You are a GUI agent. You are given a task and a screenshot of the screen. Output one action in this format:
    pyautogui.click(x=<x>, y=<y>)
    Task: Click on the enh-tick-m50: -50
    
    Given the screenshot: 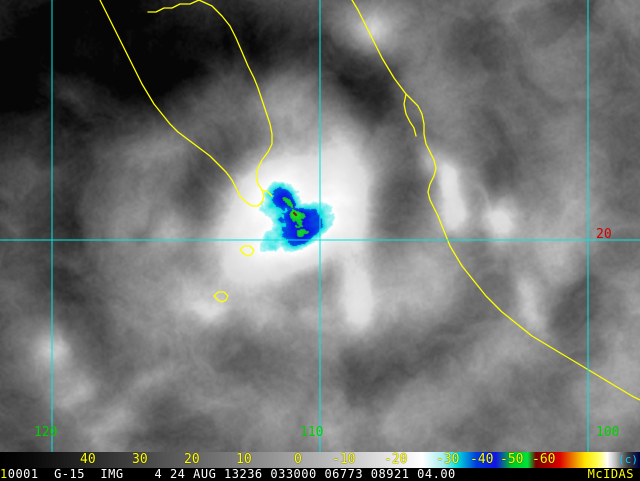 What is the action you would take?
    pyautogui.click(x=512, y=459)
    